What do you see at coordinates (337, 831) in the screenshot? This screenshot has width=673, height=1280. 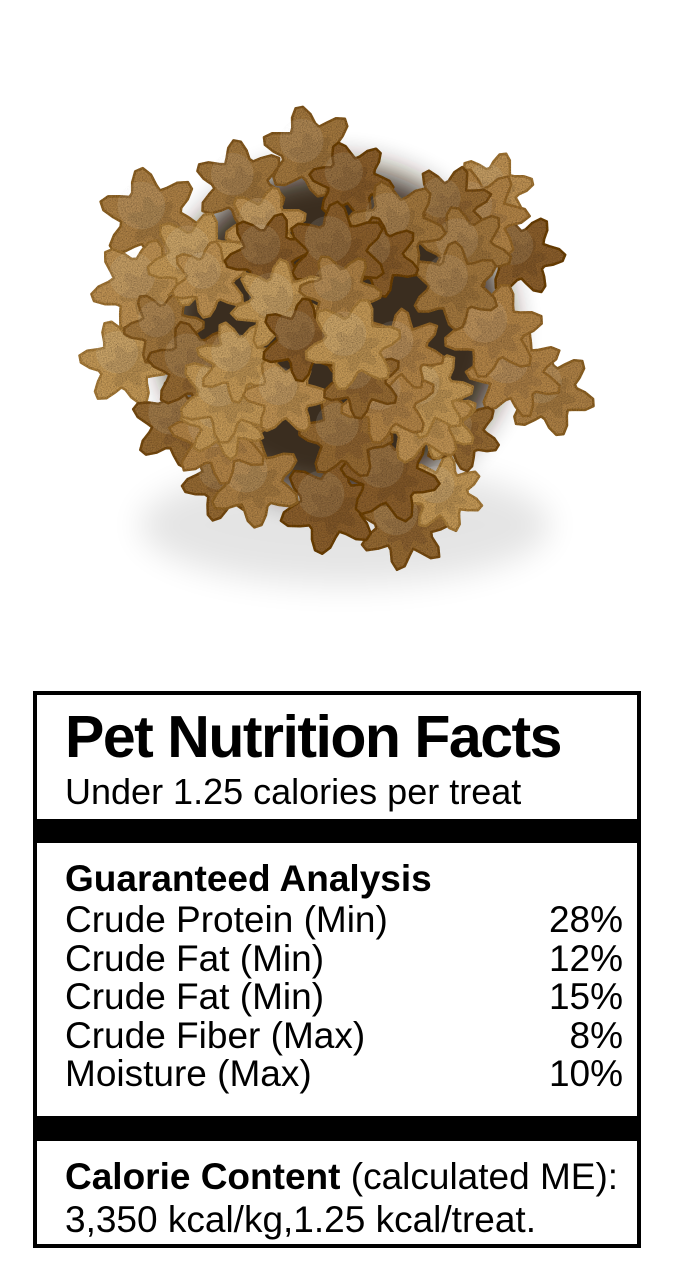 I see `divider-bar-top` at bounding box center [337, 831].